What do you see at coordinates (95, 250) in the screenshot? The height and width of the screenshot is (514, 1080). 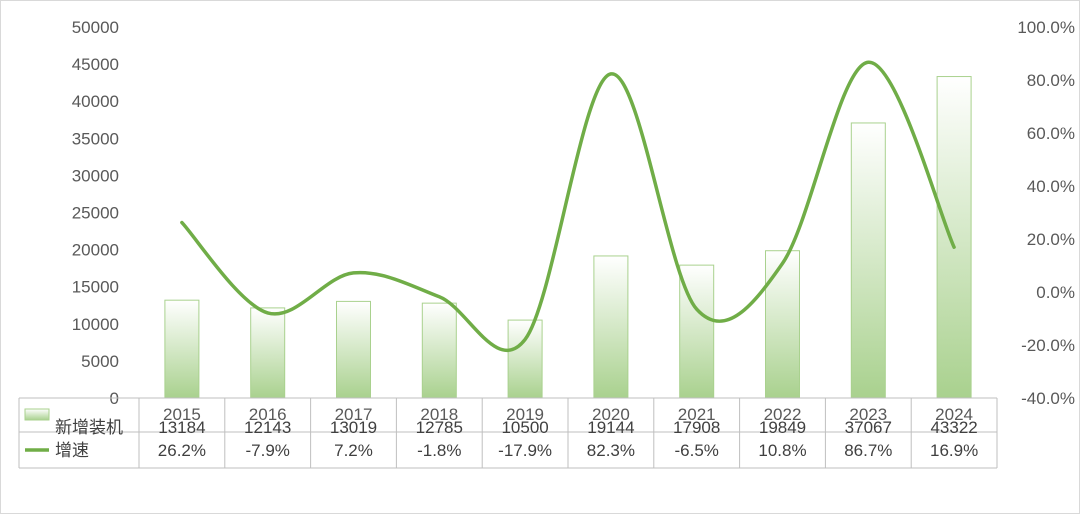 I see `y-left-tick-label: 20000` at bounding box center [95, 250].